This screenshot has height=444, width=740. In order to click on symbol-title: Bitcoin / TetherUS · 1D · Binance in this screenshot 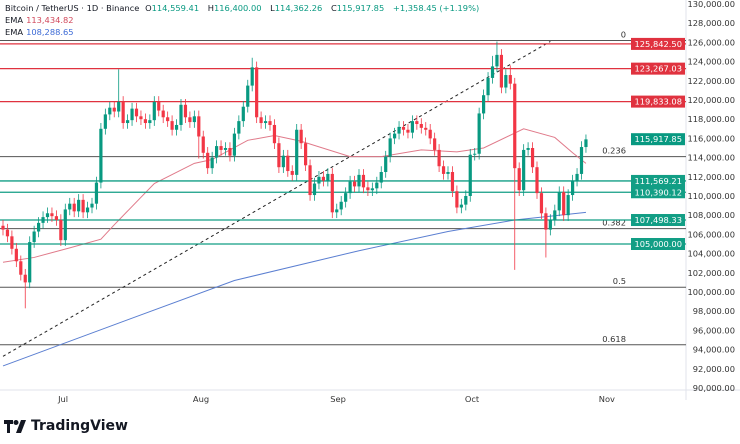, I will do `click(72, 8)`.